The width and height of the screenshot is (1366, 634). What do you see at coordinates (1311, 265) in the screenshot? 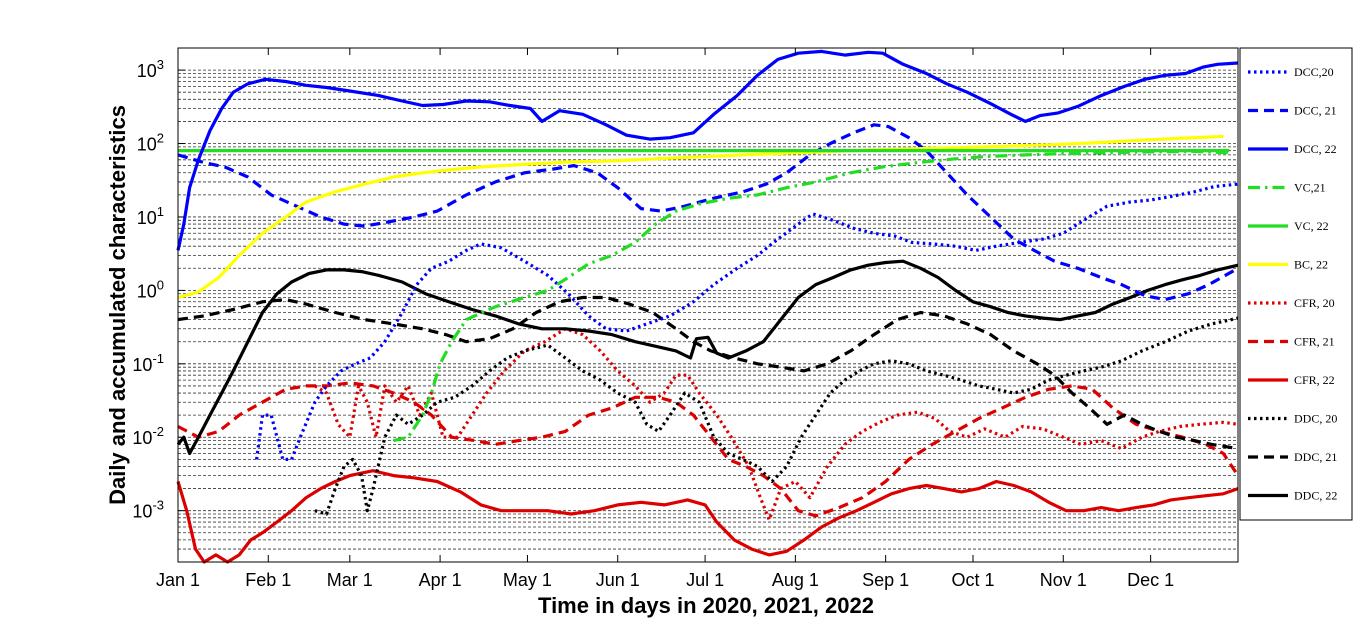
I see `legend-label: BC, 22` at bounding box center [1311, 265].